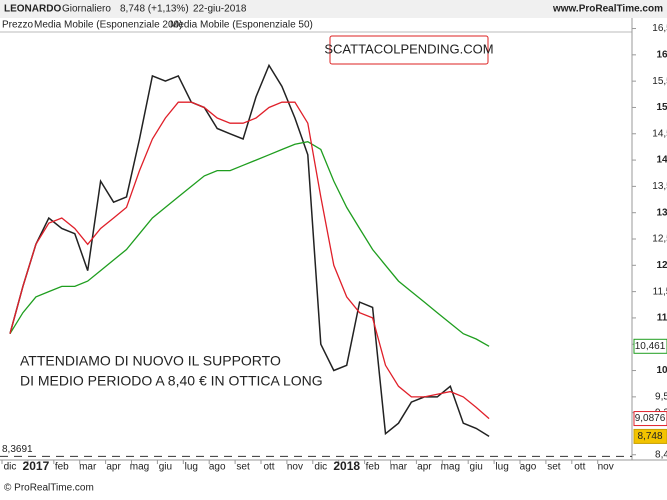 The height and width of the screenshot is (500, 667). What do you see at coordinates (171, 381) in the screenshot?
I see `annotation-text: DI MEDIO PERIODO A 8,40 € IN OTTICA LONG` at bounding box center [171, 381].